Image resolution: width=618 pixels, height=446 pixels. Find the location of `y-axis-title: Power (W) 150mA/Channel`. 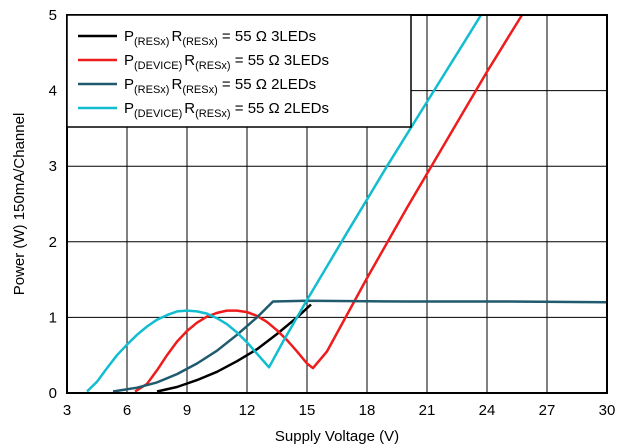

y-axis-title: Power (W) 150mA/Channel is located at coordinates (19, 204).